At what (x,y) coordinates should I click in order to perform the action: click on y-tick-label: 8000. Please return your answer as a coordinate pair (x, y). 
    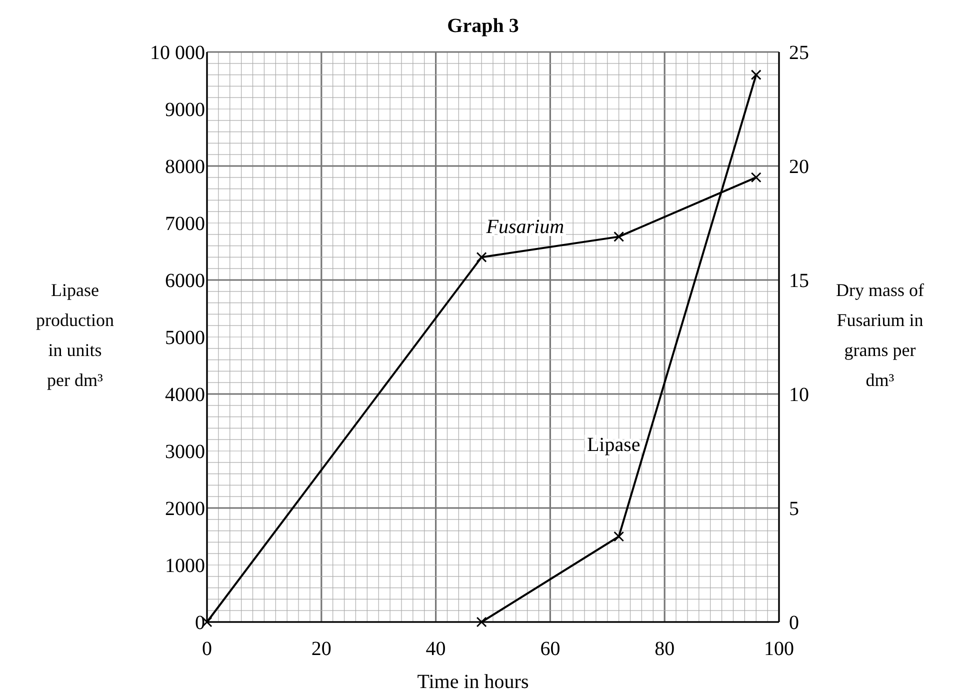
    Looking at the image, I should click on (185, 167).